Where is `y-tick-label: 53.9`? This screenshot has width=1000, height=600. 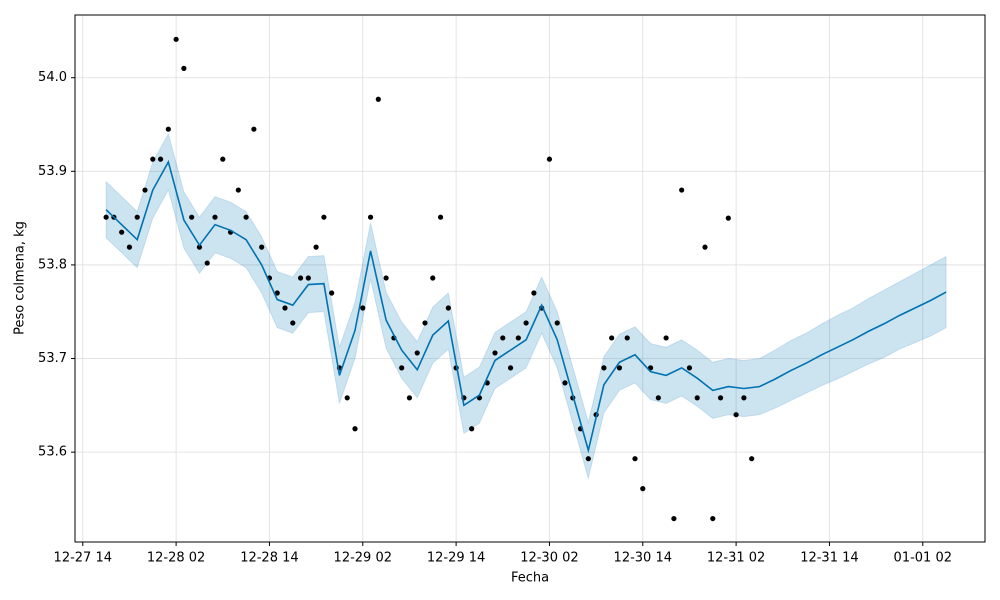
y-tick-label: 53.9 is located at coordinates (52, 171).